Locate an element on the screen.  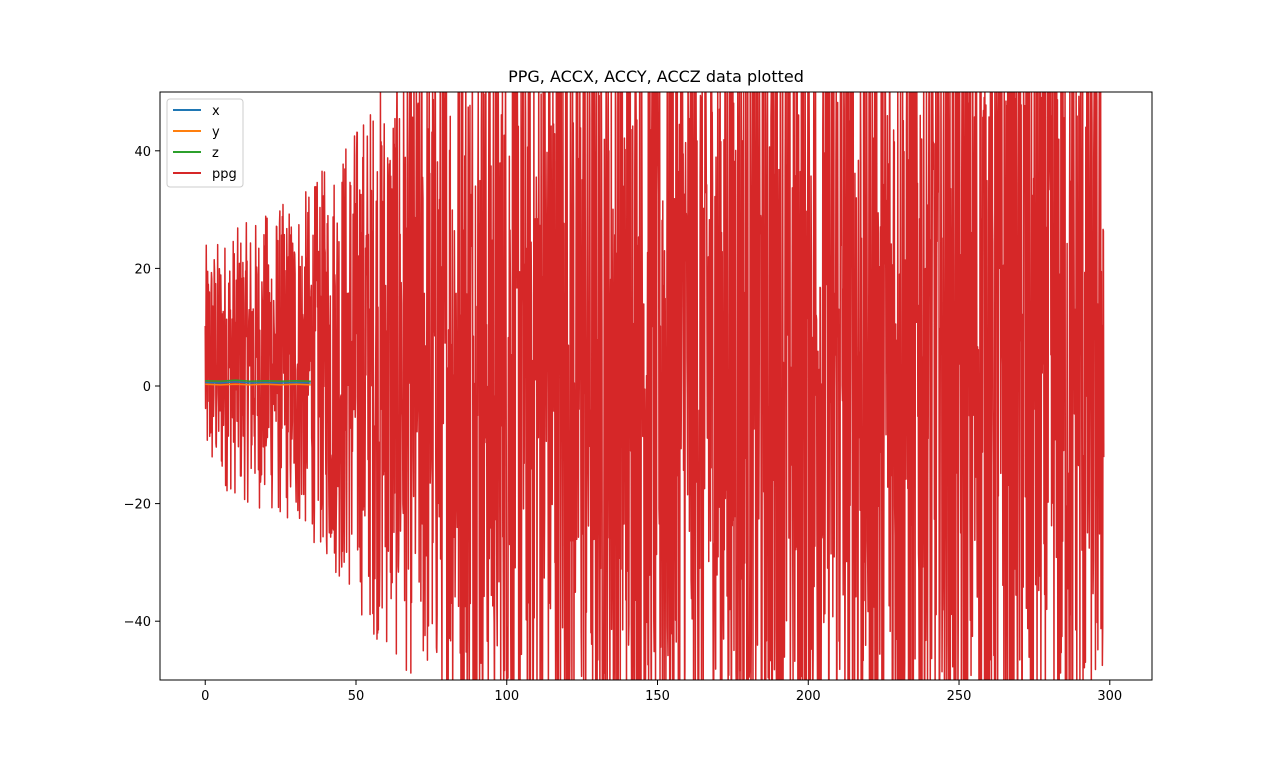
legend-label-z: z is located at coordinates (215, 153).